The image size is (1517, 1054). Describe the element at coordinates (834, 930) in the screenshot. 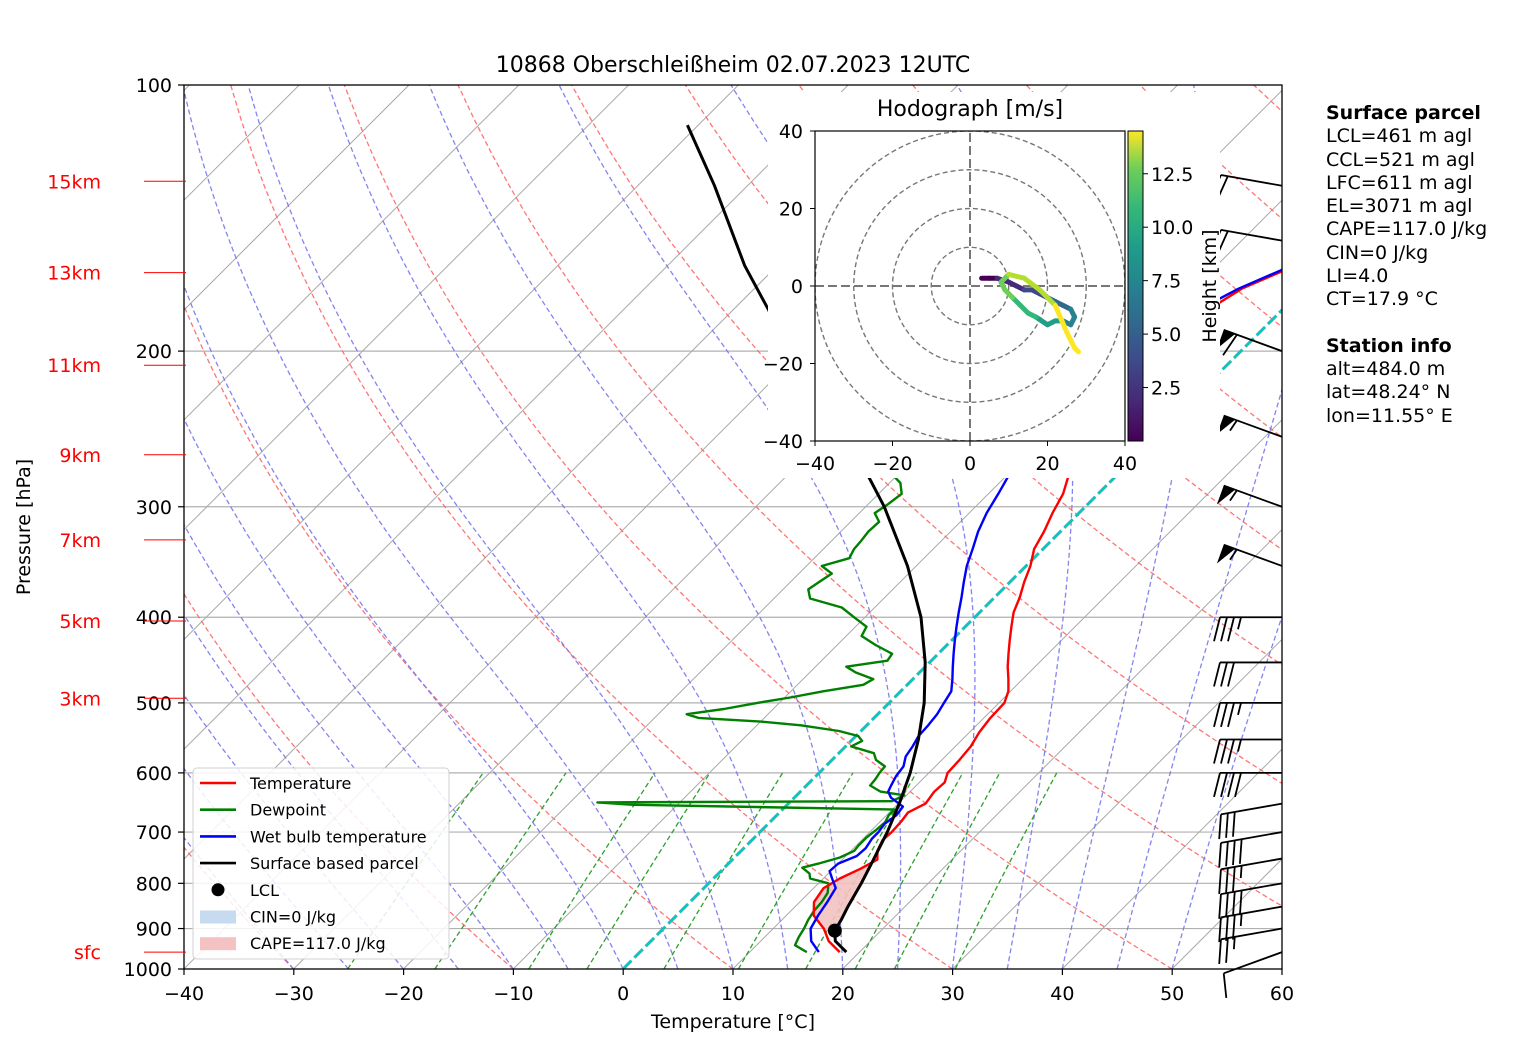

I see `lcl-marker` at that location.